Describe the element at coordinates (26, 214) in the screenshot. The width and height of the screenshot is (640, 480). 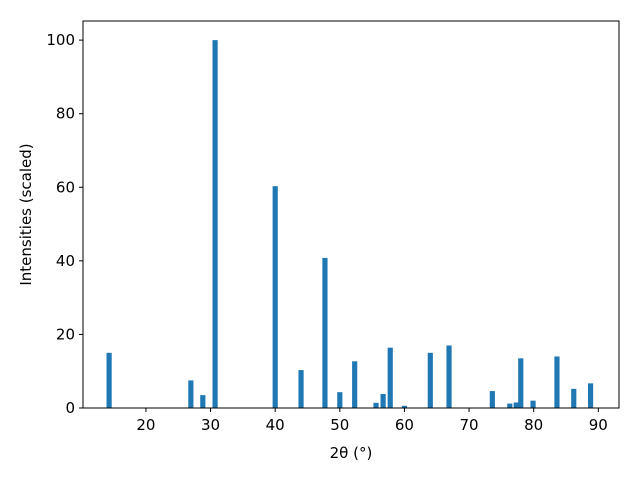
I see `y-axis-label: Intensities (scaled)` at that location.